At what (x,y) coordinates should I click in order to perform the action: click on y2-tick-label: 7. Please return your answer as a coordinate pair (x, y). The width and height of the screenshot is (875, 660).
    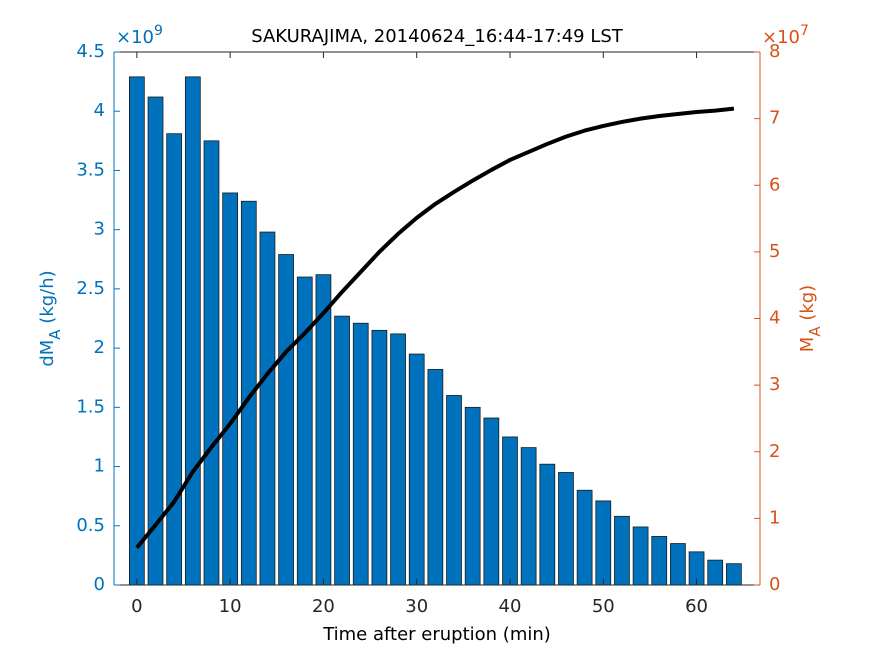
    Looking at the image, I should click on (774, 118).